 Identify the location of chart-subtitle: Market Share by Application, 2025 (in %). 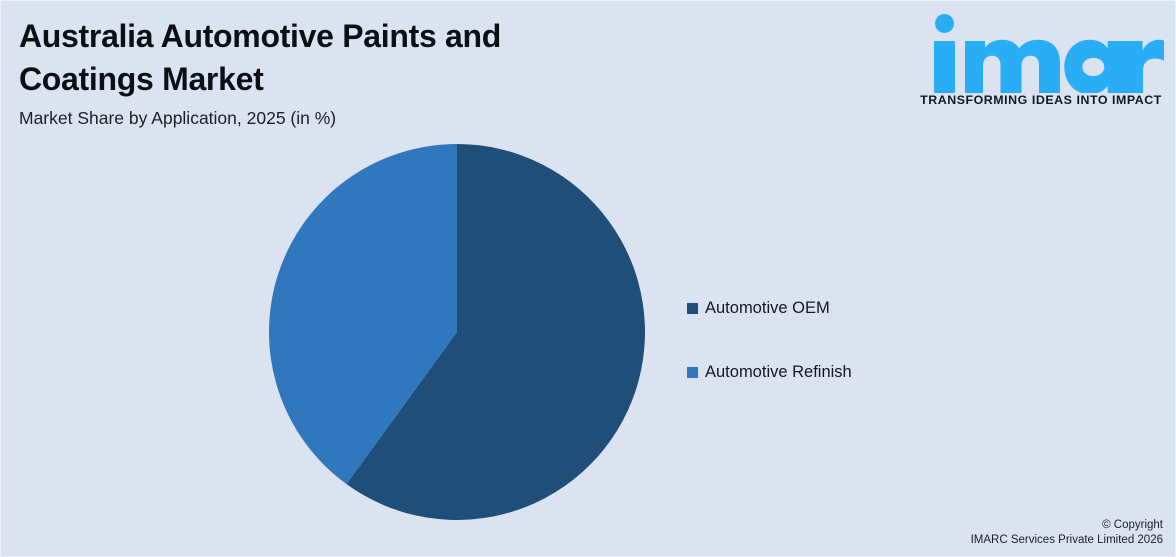
(178, 118).